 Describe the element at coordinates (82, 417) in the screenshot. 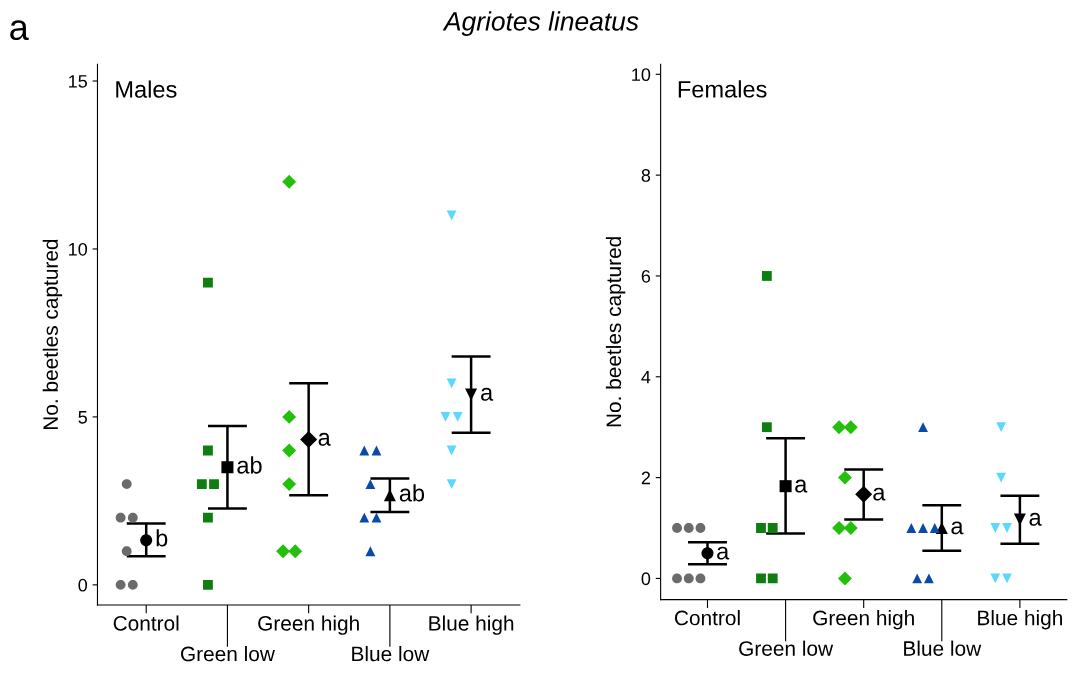

I see `y-tick-label: 5` at that location.